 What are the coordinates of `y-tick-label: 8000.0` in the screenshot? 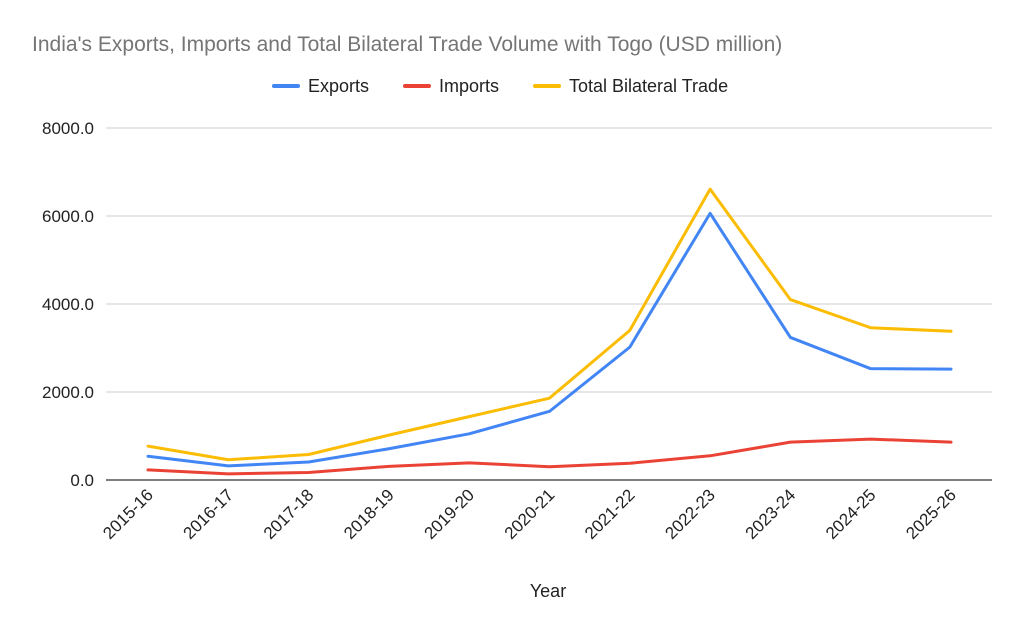 It's located at (68, 128).